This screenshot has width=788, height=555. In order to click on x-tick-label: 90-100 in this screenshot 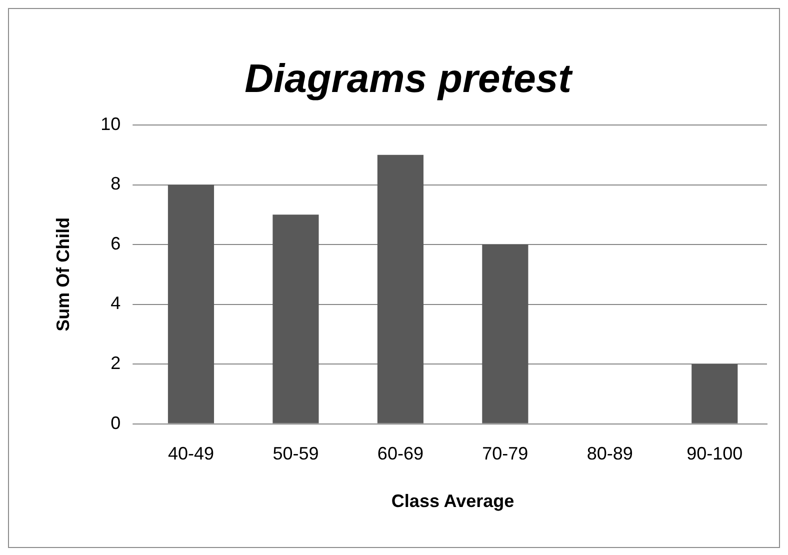, I will do `click(714, 454)`.